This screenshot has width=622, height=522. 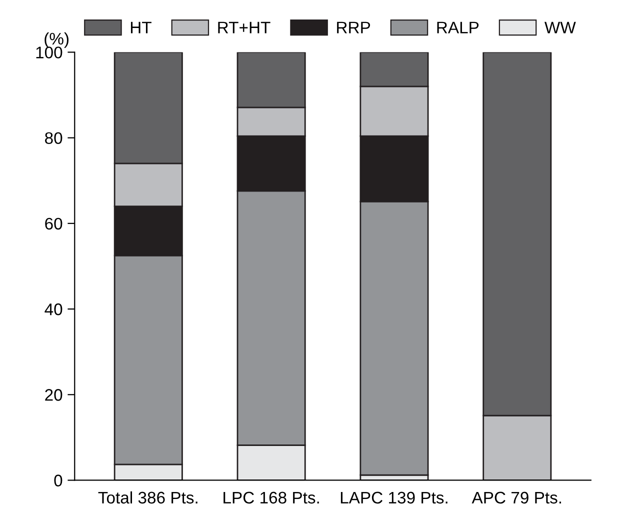 What do you see at coordinates (53, 309) in the screenshot?
I see `y-tick-label: 40` at bounding box center [53, 309].